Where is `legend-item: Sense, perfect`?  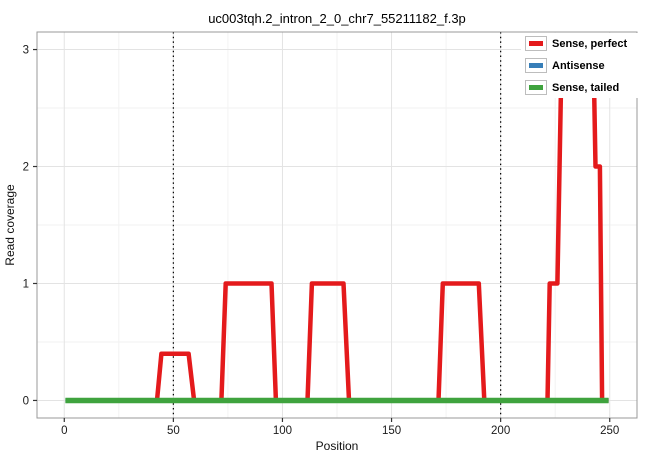 legend-item: Sense, perfect is located at coordinates (585, 43).